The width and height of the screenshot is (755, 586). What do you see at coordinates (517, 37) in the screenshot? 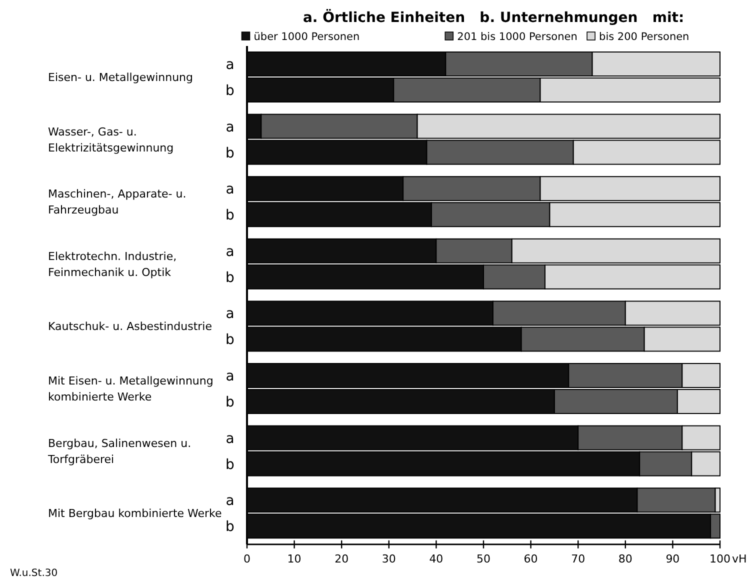
I see `legend-label: 201 bis 1000 Personen` at bounding box center [517, 37].